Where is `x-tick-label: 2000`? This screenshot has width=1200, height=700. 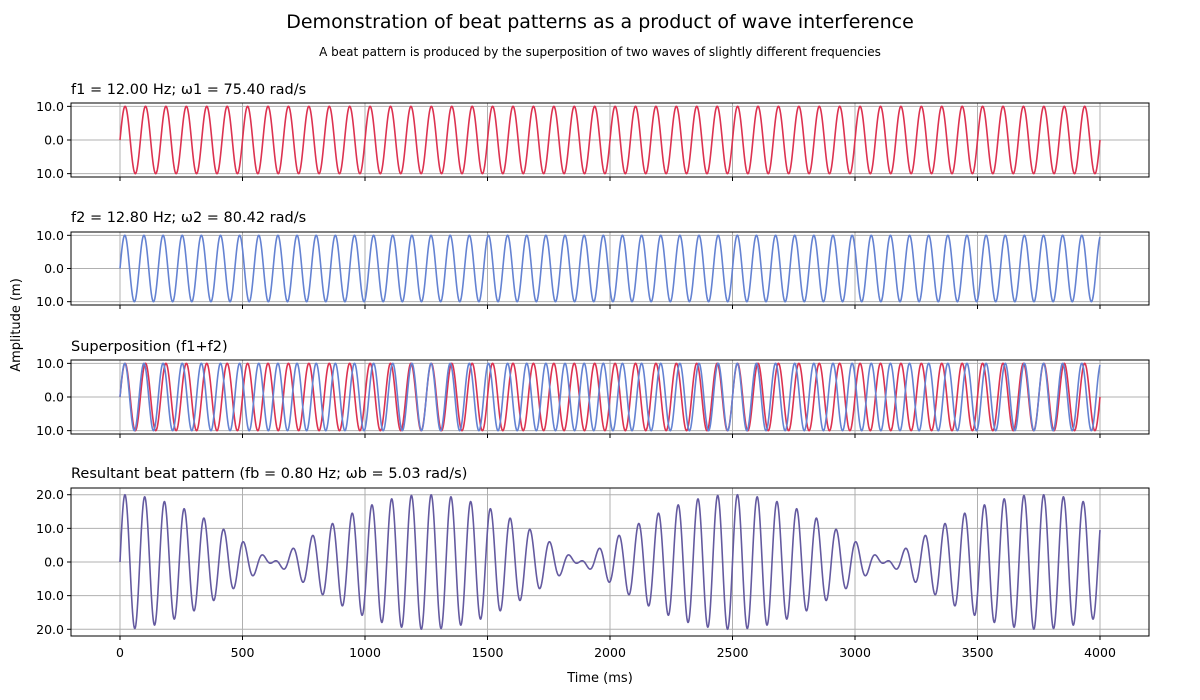 x-tick-label: 2000 is located at coordinates (610, 652).